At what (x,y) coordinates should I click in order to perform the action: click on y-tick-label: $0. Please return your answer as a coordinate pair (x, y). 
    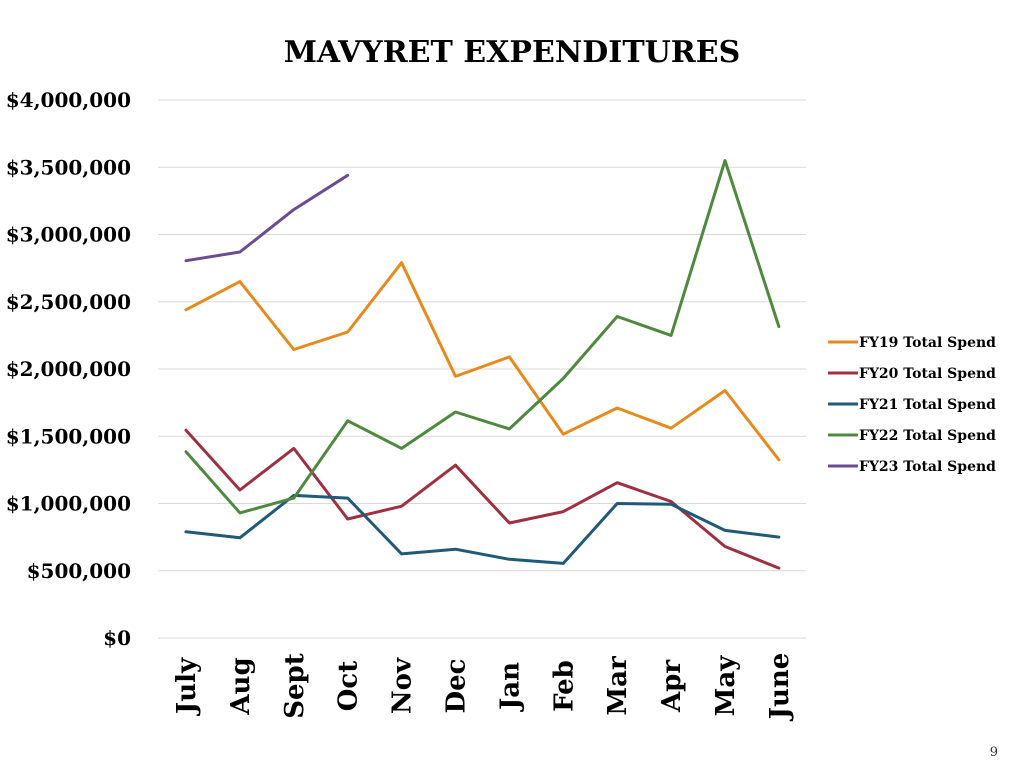
    Looking at the image, I should click on (117, 638).